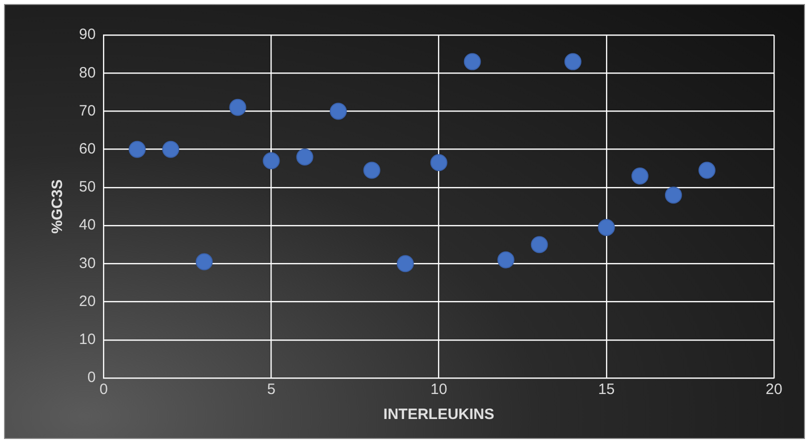  I want to click on y-tick-label: 50, so click(87, 187).